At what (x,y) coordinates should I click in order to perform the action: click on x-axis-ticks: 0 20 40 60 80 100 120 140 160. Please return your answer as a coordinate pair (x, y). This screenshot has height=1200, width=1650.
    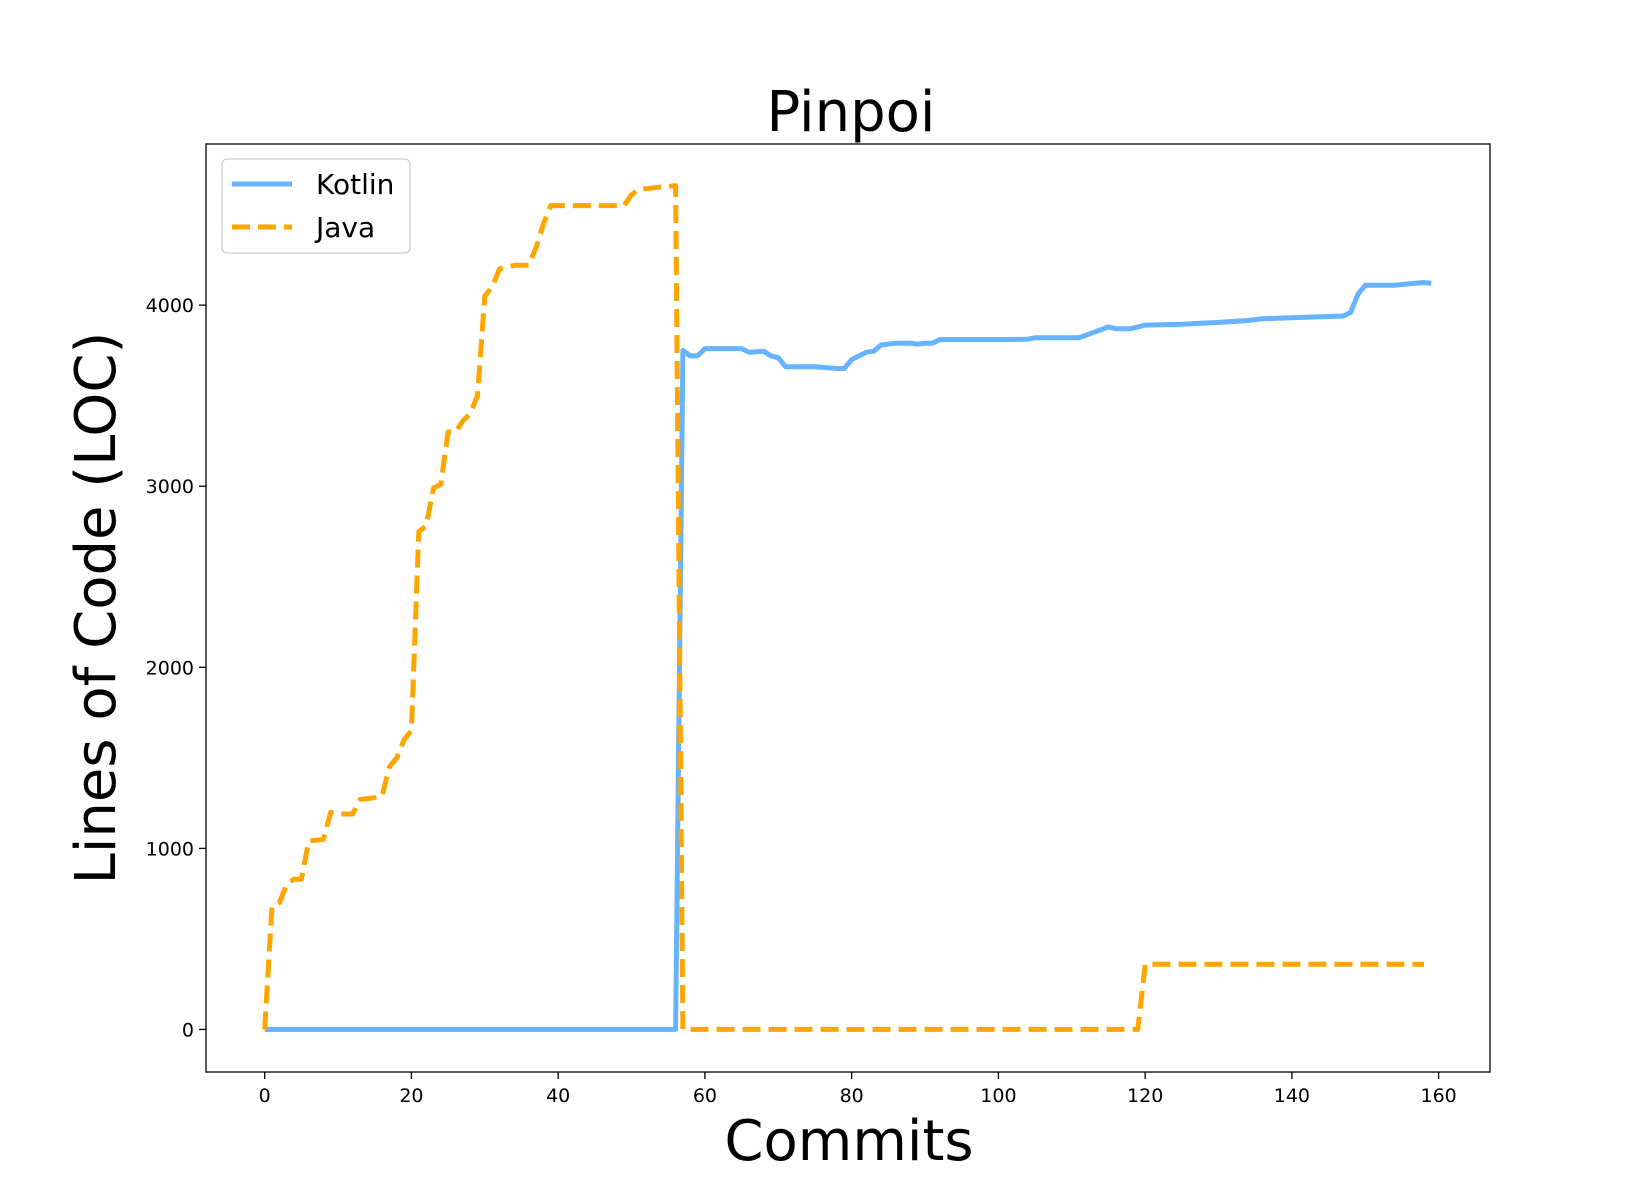
    Looking at the image, I should click on (858, 1089).